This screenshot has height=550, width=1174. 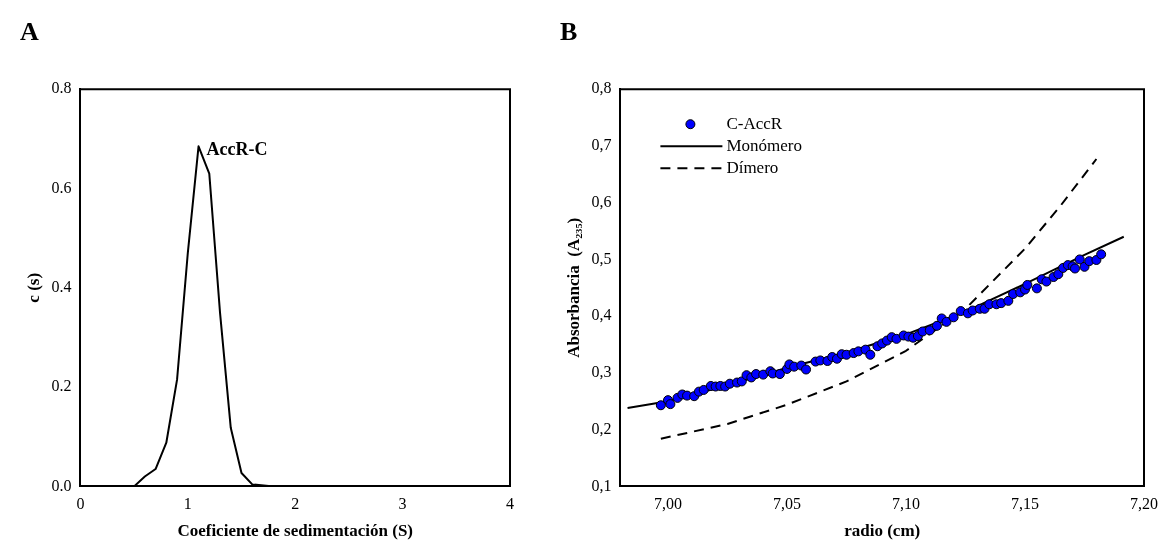 I want to click on x-tick-label: 2, so click(x=295, y=504).